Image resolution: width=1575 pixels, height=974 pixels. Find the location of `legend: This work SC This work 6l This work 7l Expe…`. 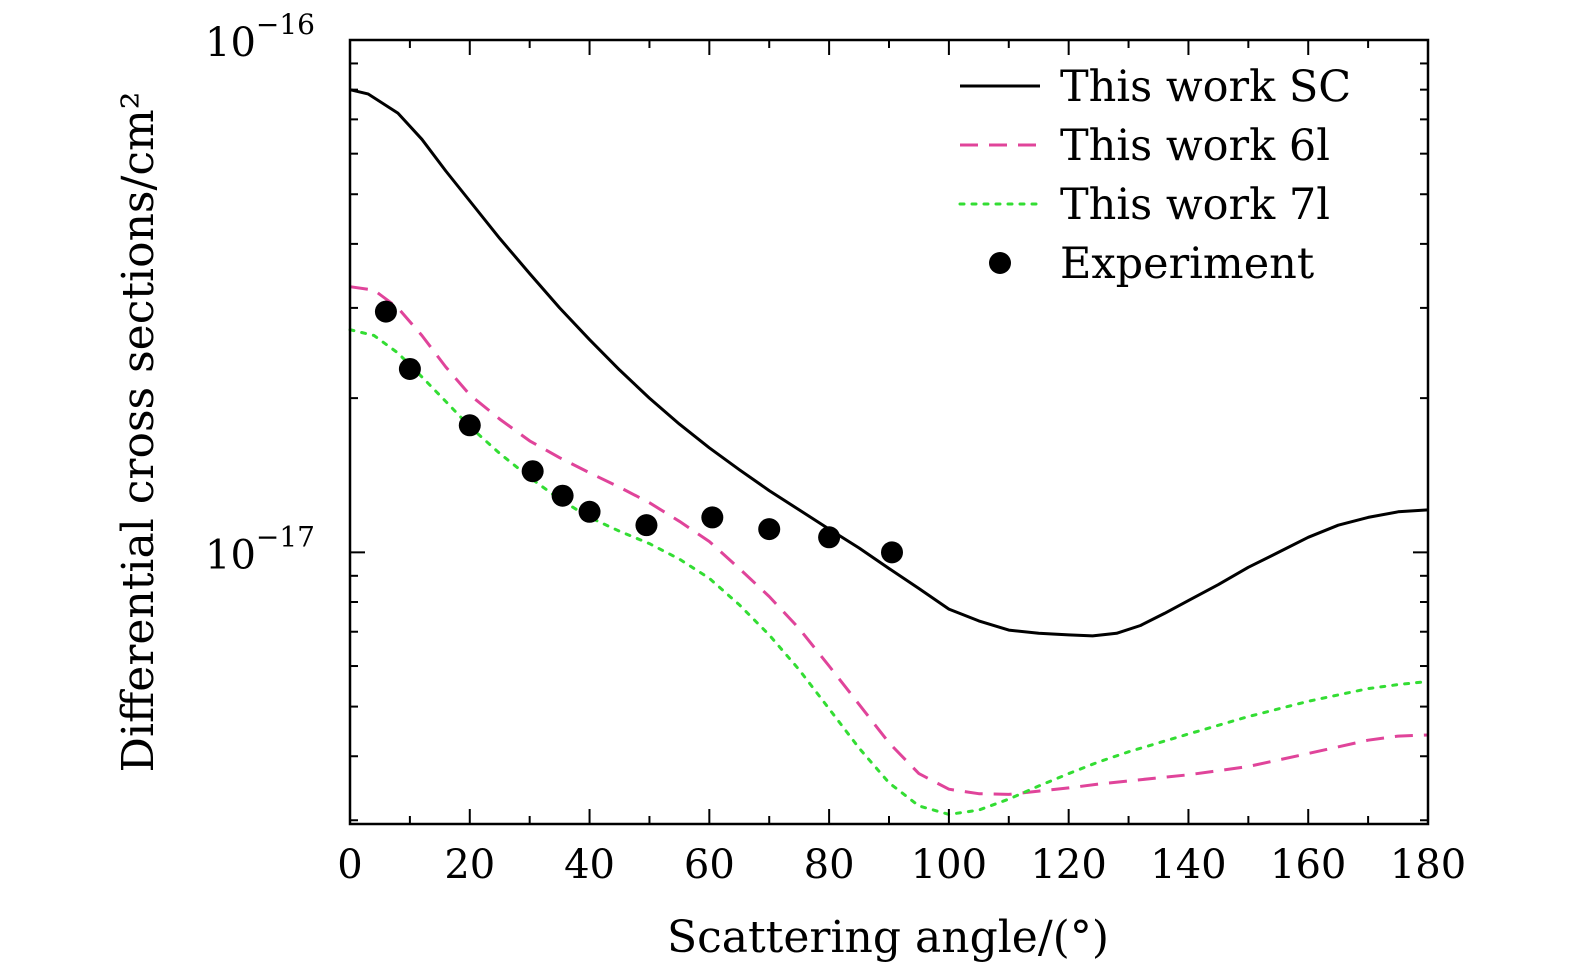

legend: This work SC This work 6l This work 7l Expe… is located at coordinates (1154, 175).